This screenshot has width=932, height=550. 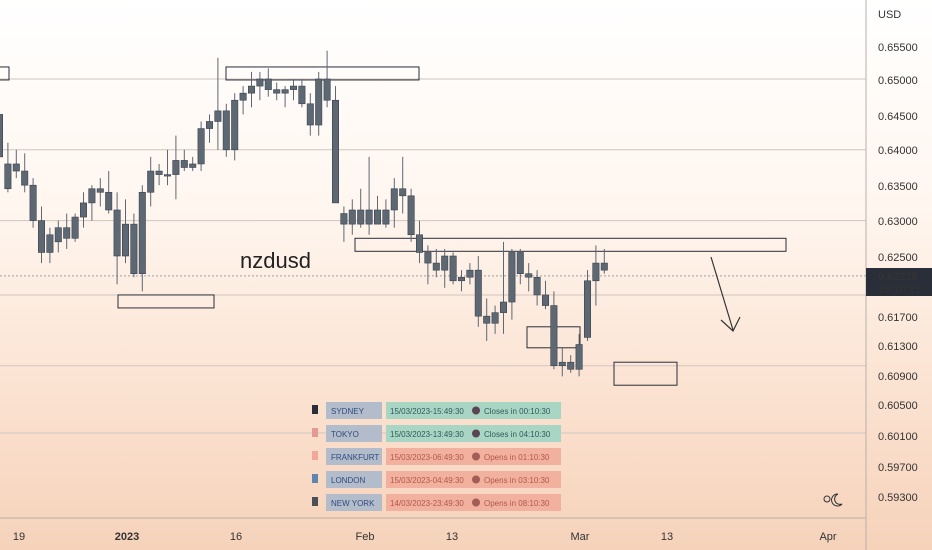 What do you see at coordinates (517, 480) in the screenshot?
I see `session-status: Opens in 03:10:30` at bounding box center [517, 480].